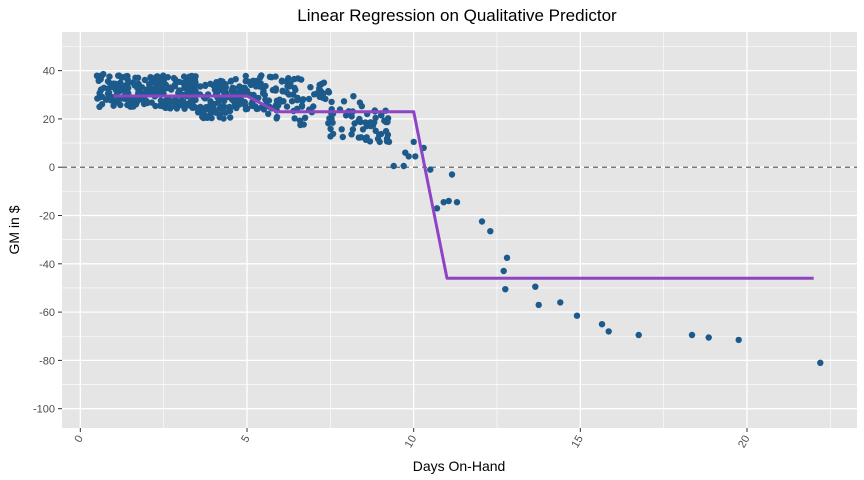 Image resolution: width=864 pixels, height=480 pixels. Describe the element at coordinates (44, 410) in the screenshot. I see `y-tick-label: -100` at that location.